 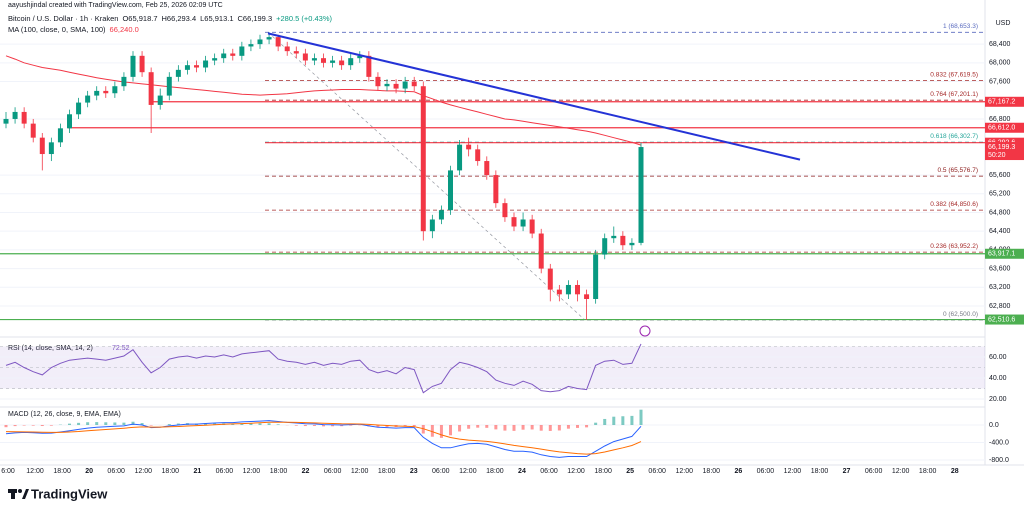 What do you see at coordinates (960, 314) in the screenshot?
I see `fib-label: 0 (62,500.0)` at bounding box center [960, 314].